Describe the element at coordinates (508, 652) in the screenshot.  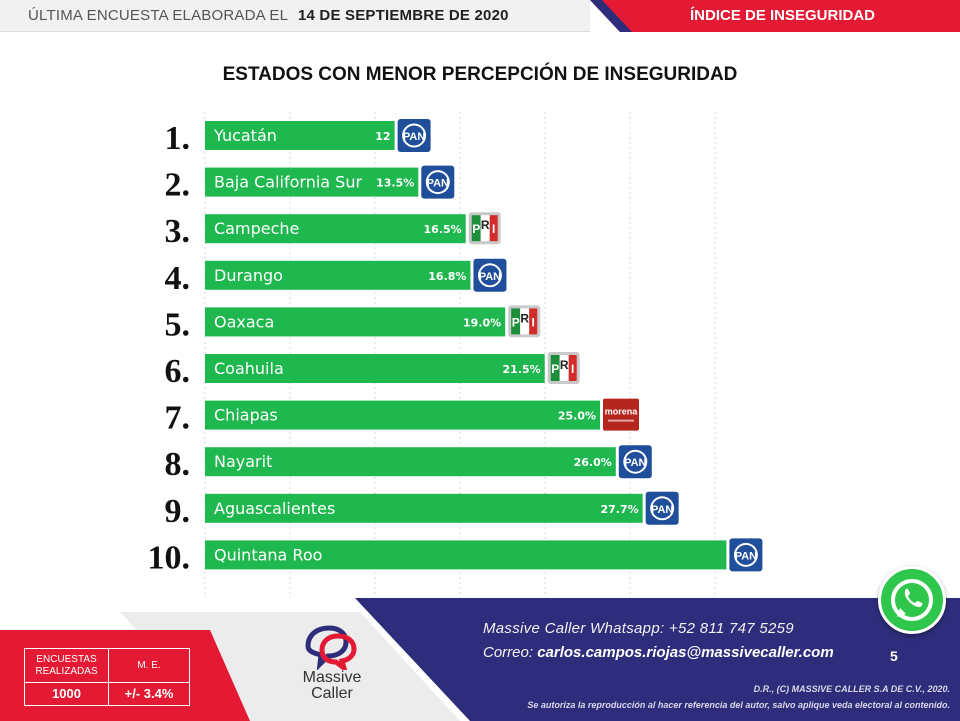
I see `email-label: Correo:` at that location.